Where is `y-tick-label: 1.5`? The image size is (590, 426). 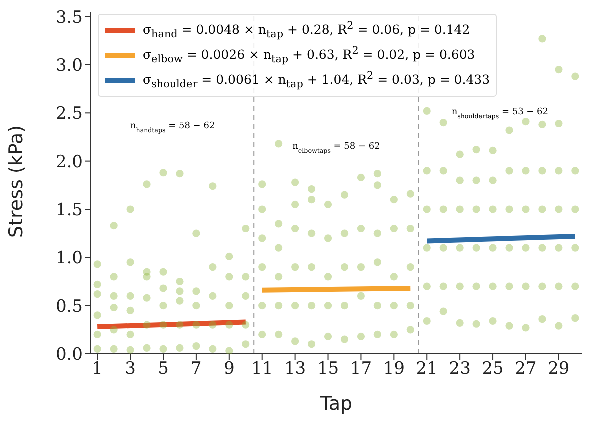 y-tick-label: 1.5 is located at coordinates (69, 210).